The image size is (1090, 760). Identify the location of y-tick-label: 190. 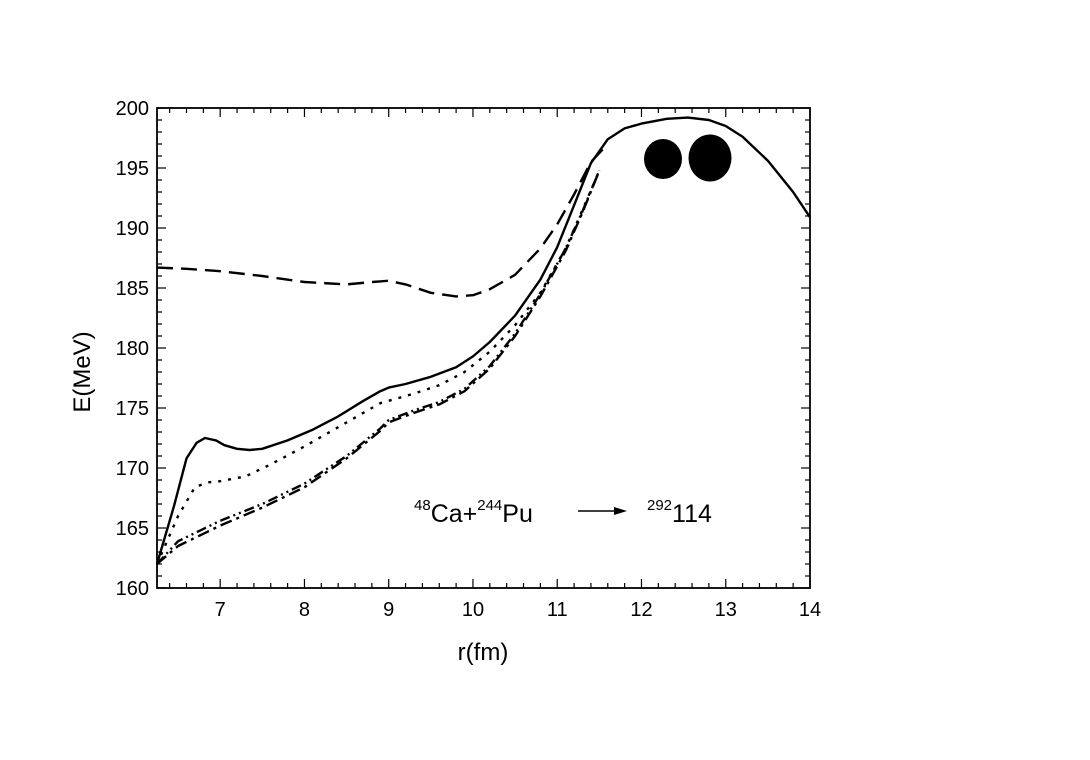
(132, 229).